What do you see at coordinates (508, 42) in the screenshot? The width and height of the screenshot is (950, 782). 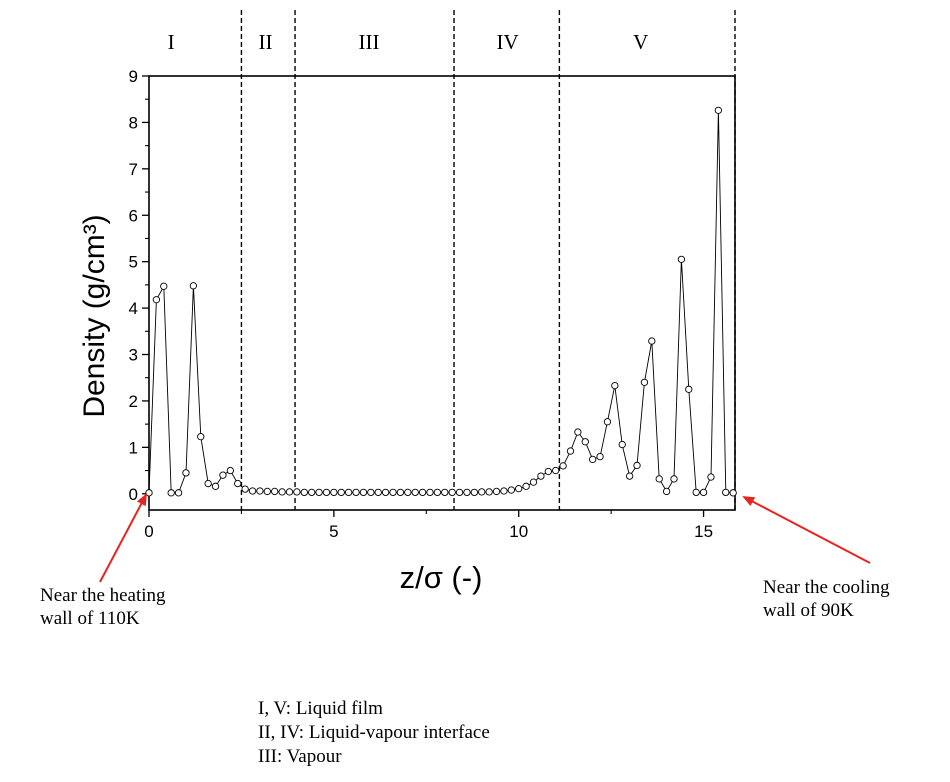 I see `region-label-4: IV` at bounding box center [508, 42].